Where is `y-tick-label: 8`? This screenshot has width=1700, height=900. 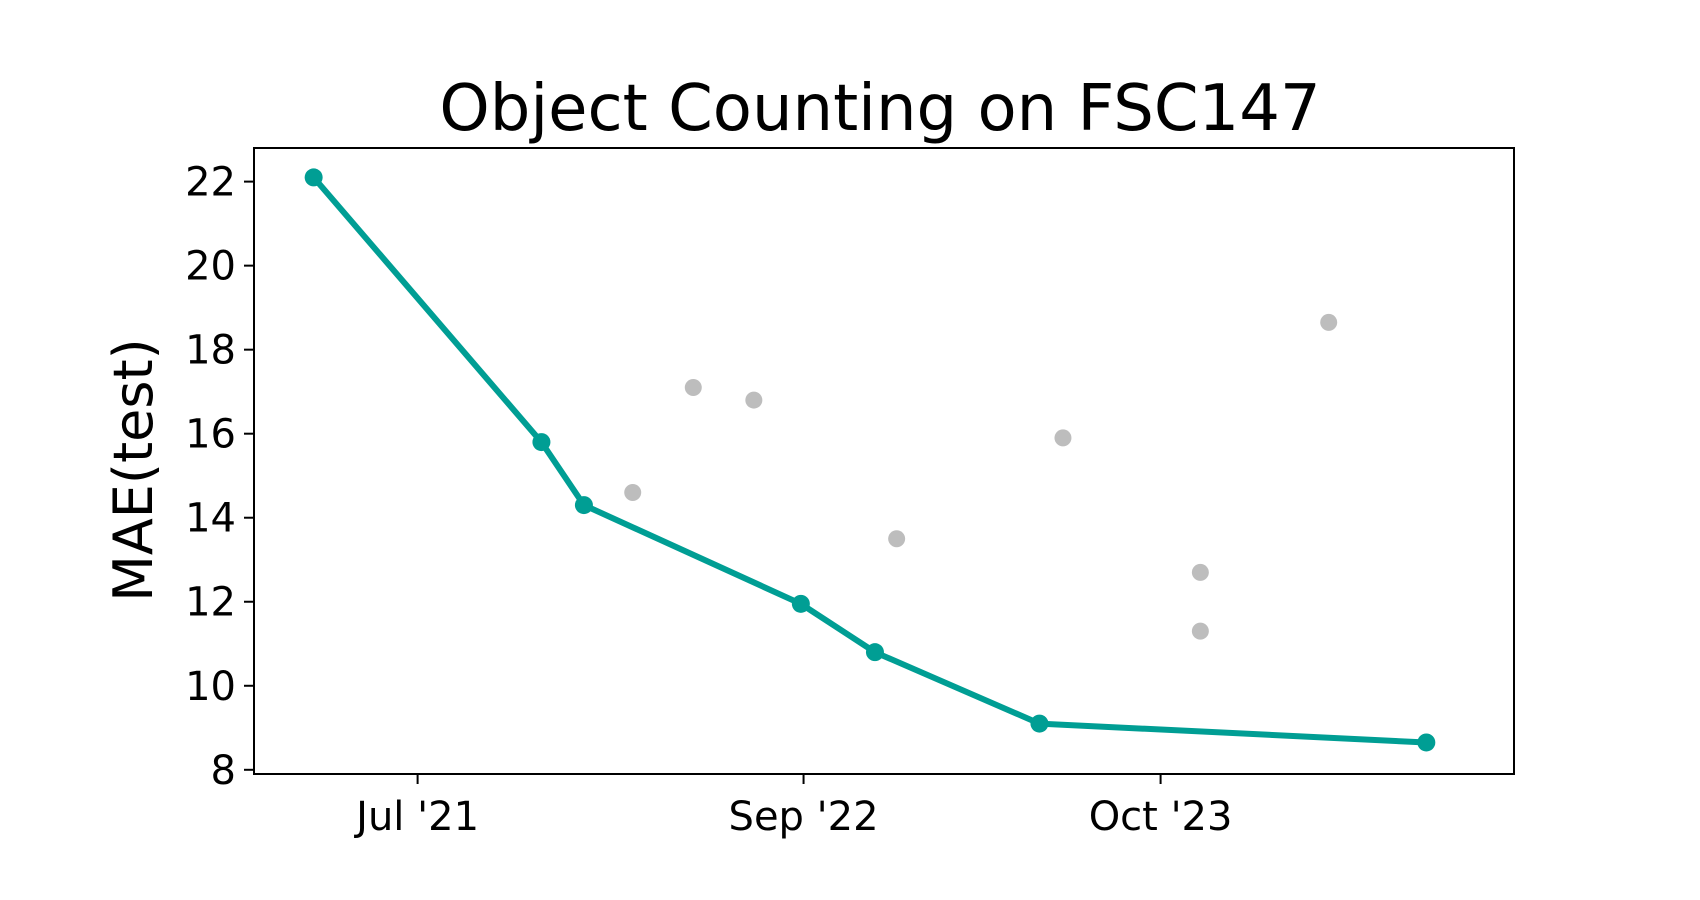 y-tick-label: 8 is located at coordinates (223, 771).